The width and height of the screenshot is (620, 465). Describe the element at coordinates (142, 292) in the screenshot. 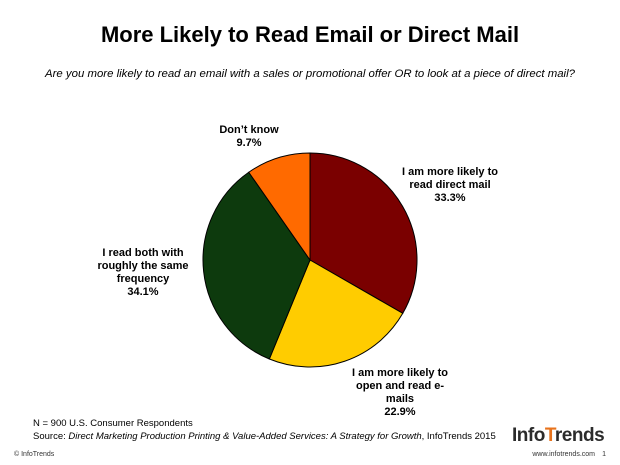

I see `slice-value-label: 34.1%` at that location.